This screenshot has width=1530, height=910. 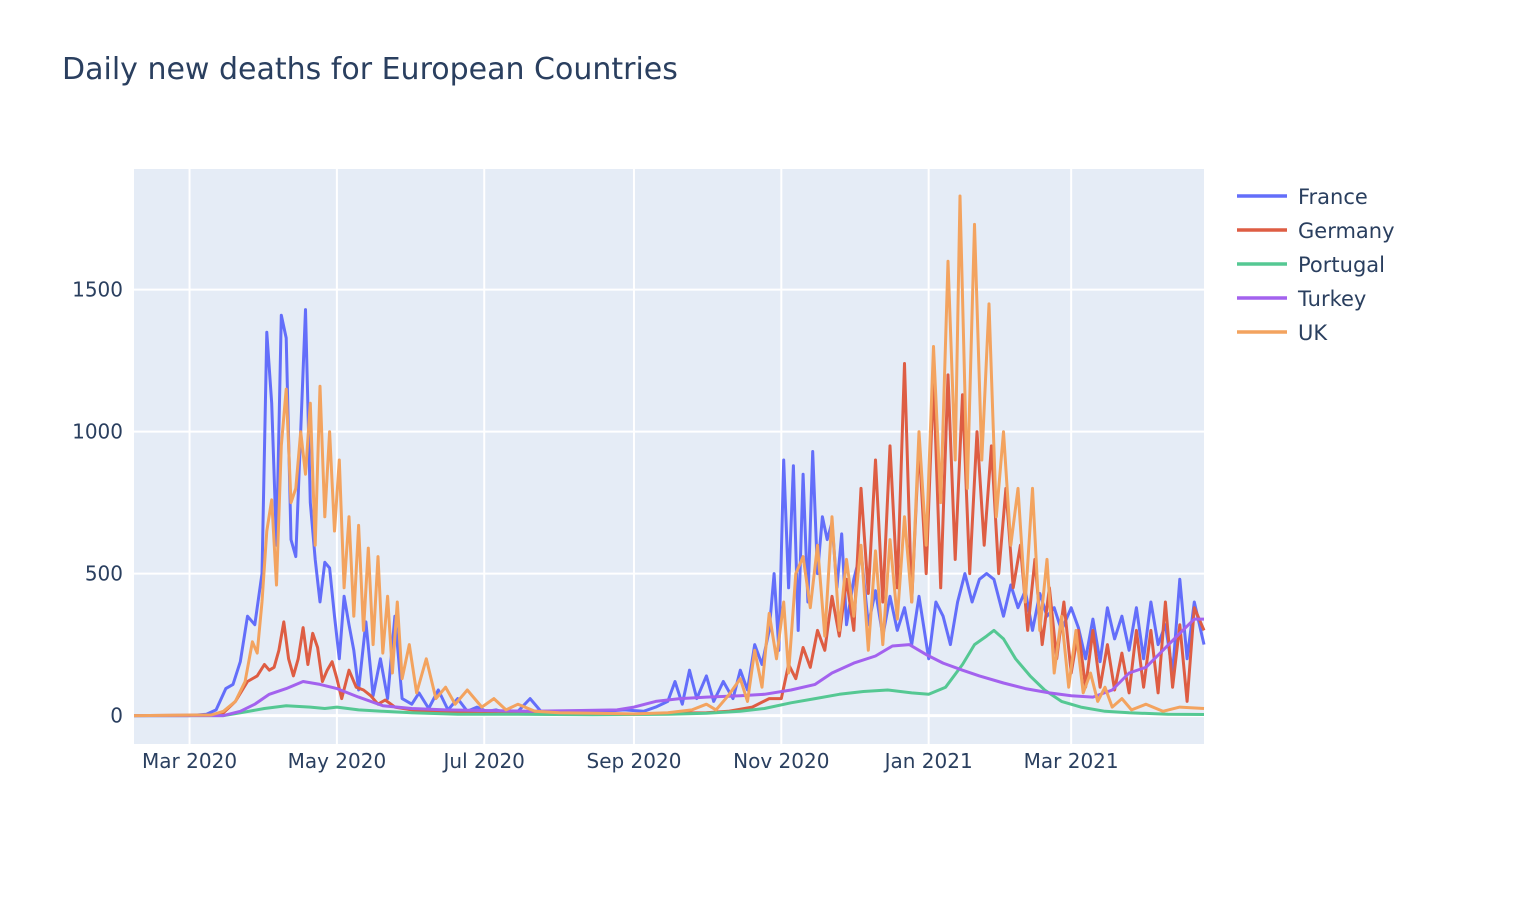 What do you see at coordinates (483, 761) in the screenshot?
I see `x-tick-label: Jul 2020` at bounding box center [483, 761].